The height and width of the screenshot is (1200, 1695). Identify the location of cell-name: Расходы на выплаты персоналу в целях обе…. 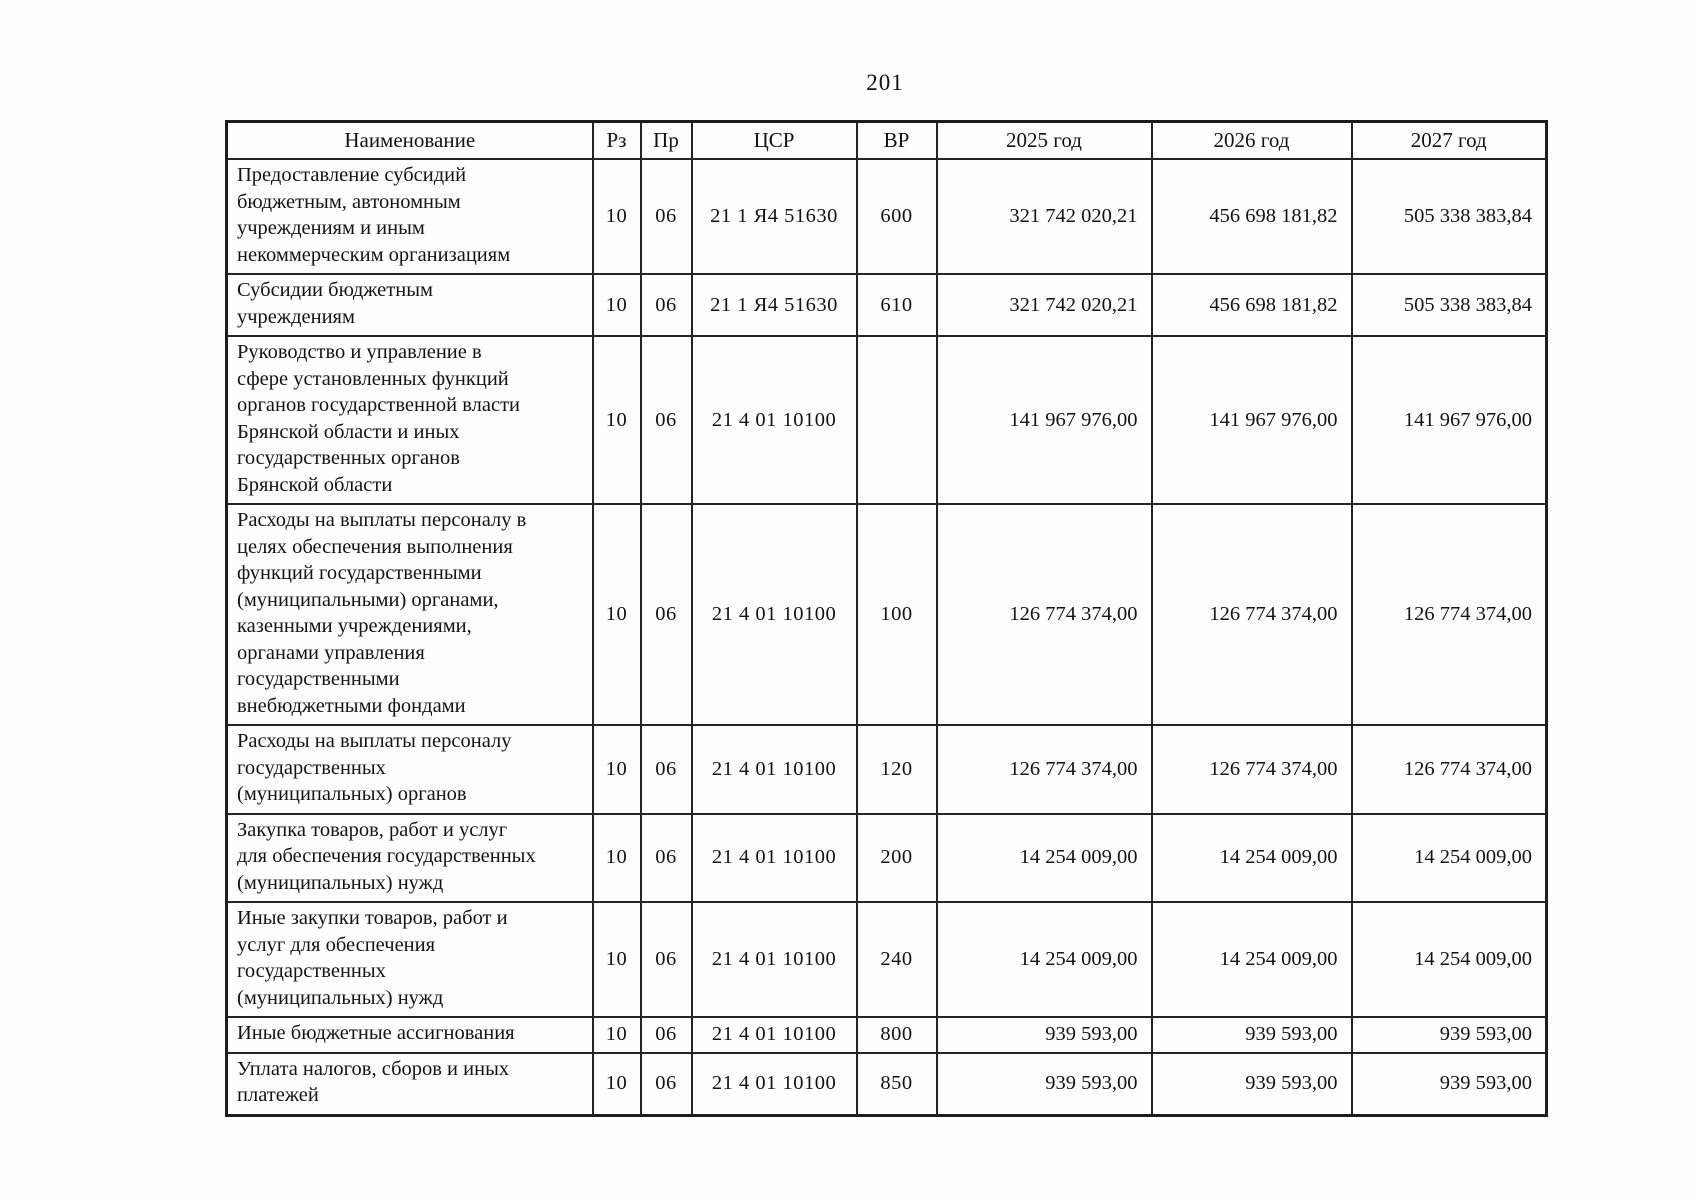
(409, 614).